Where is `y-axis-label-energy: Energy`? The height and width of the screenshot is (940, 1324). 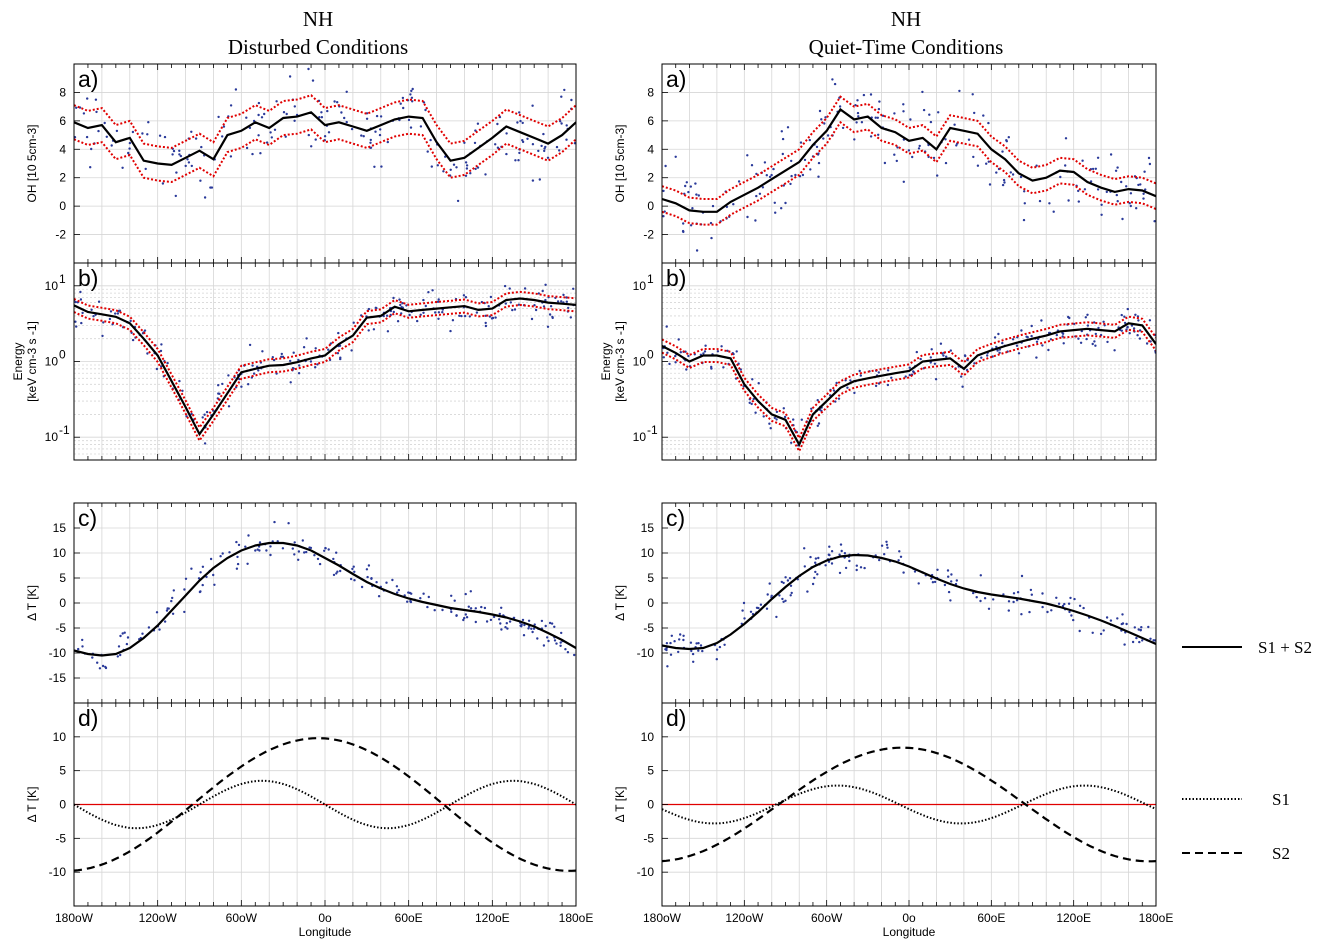 y-axis-label-energy: Energy is located at coordinates (18, 361).